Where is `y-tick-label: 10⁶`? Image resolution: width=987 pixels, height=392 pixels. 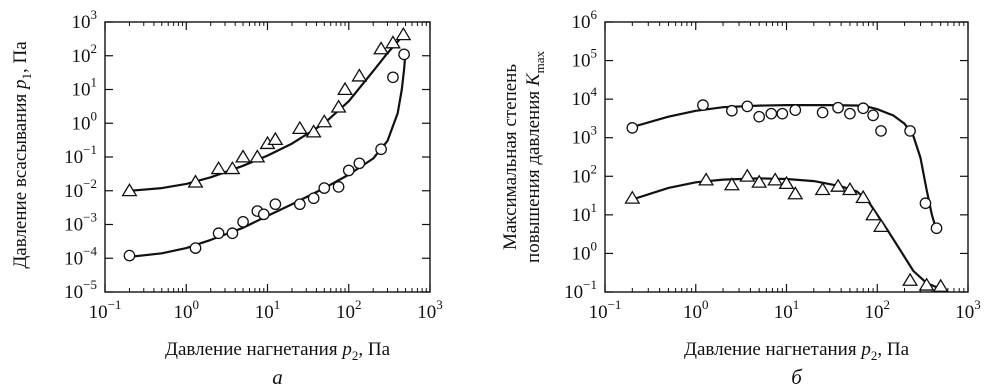 y-tick-label: 10⁶ is located at coordinates (585, 20).